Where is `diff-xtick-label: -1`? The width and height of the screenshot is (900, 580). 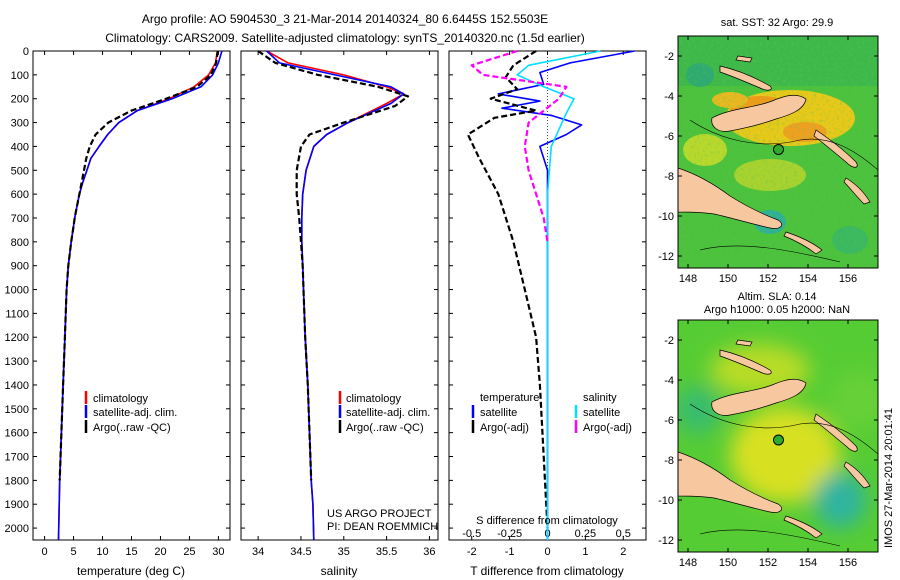 diff-xtick-label: -1 is located at coordinates (510, 552).